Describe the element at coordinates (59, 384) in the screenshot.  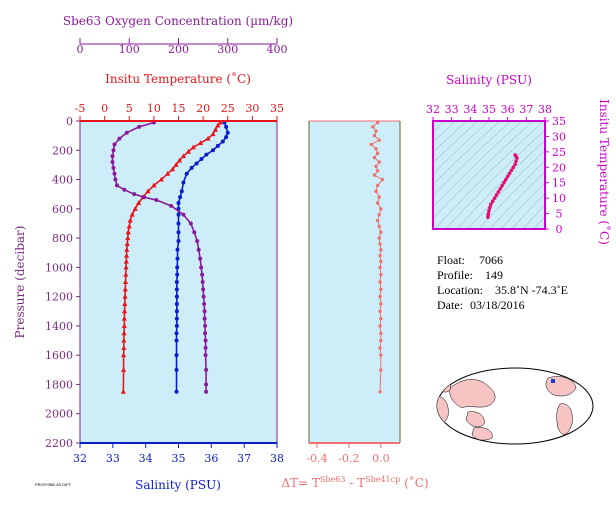
I see `pressure-tick-label: 1800` at that location.